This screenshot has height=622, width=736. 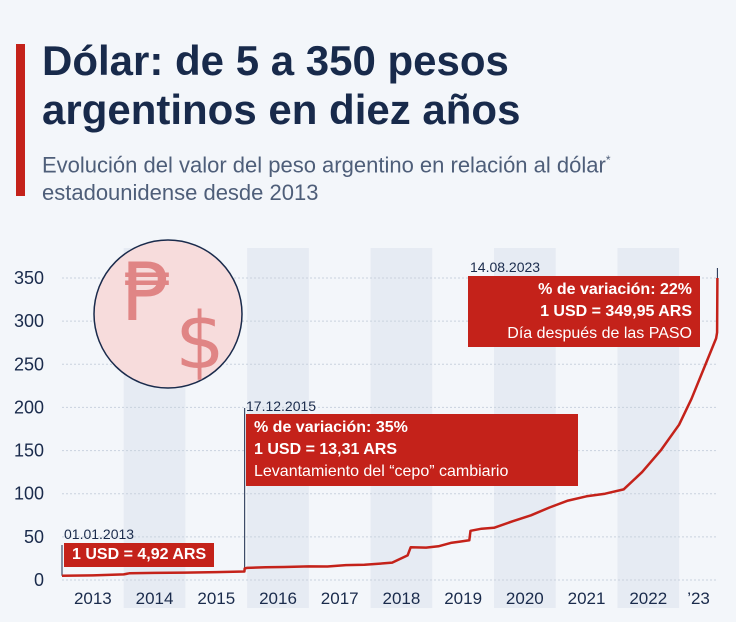 I want to click on y-tick-label: 350, so click(x=29, y=278).